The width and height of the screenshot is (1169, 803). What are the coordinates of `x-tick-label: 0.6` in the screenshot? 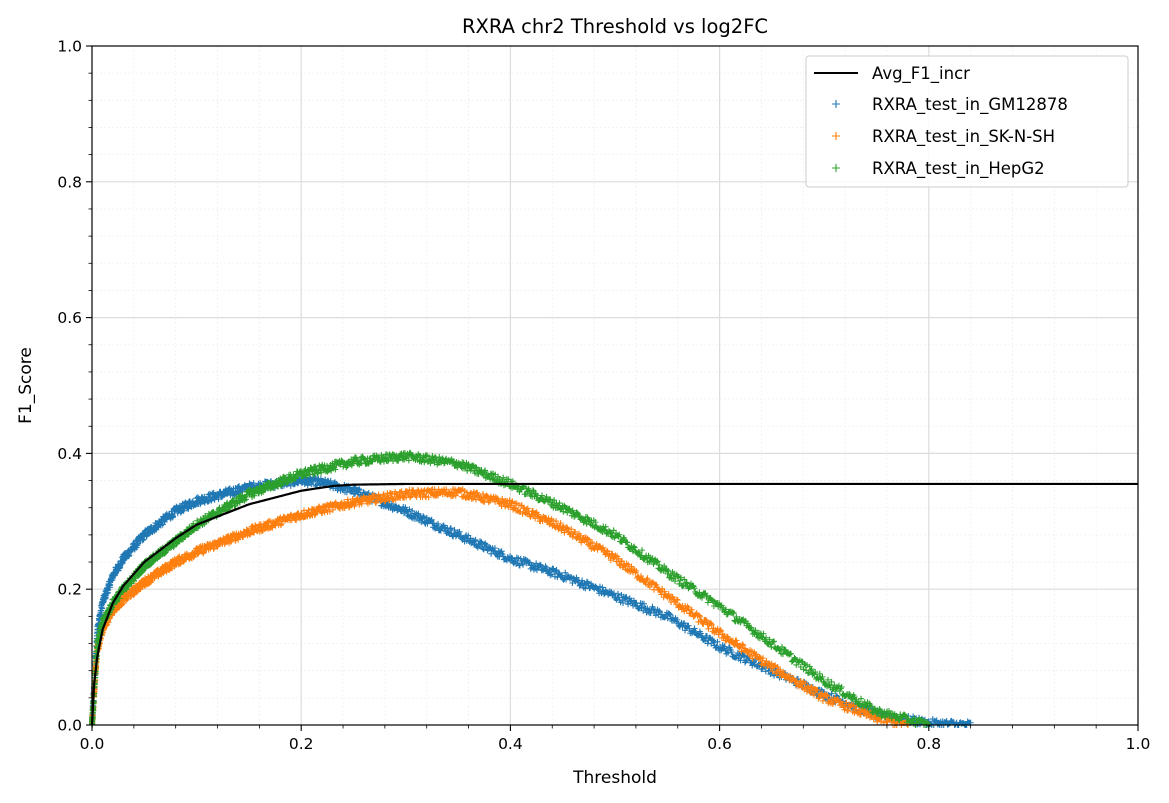 It's located at (719, 744).